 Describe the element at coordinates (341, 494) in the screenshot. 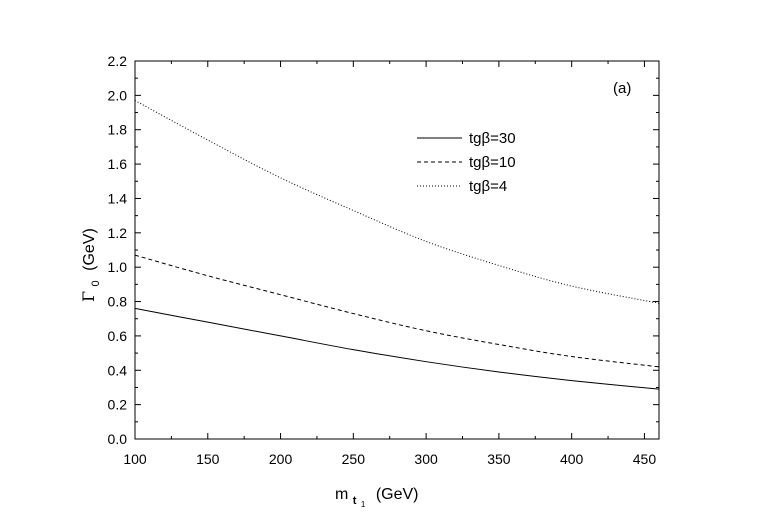

I see `x-axis-title-main: m` at that location.